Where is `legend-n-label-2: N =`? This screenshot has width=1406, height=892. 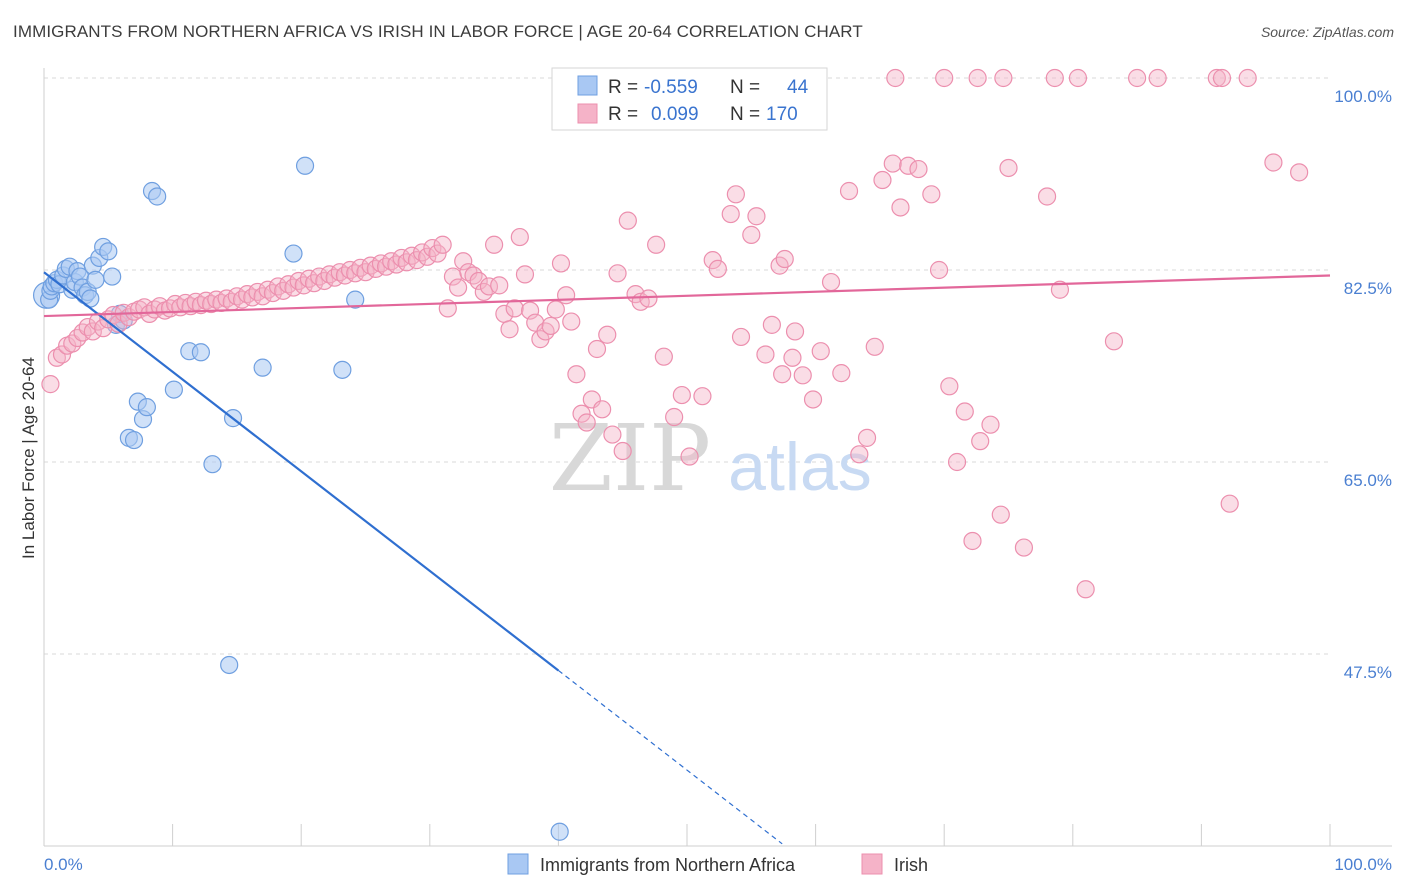 legend-n-label-2: N = is located at coordinates (745, 114).